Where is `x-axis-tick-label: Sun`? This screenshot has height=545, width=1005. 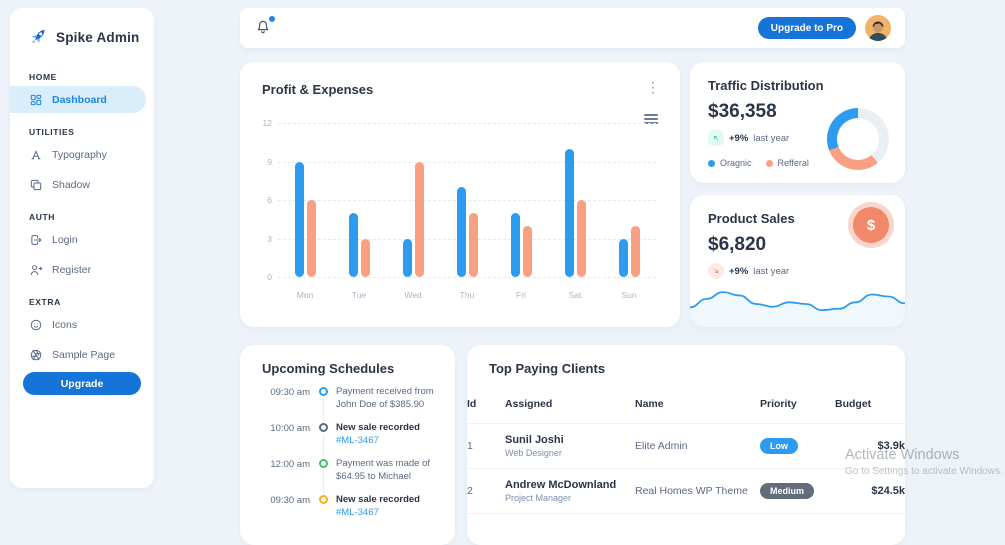
x-axis-tick-label: Sun is located at coordinates (629, 295).